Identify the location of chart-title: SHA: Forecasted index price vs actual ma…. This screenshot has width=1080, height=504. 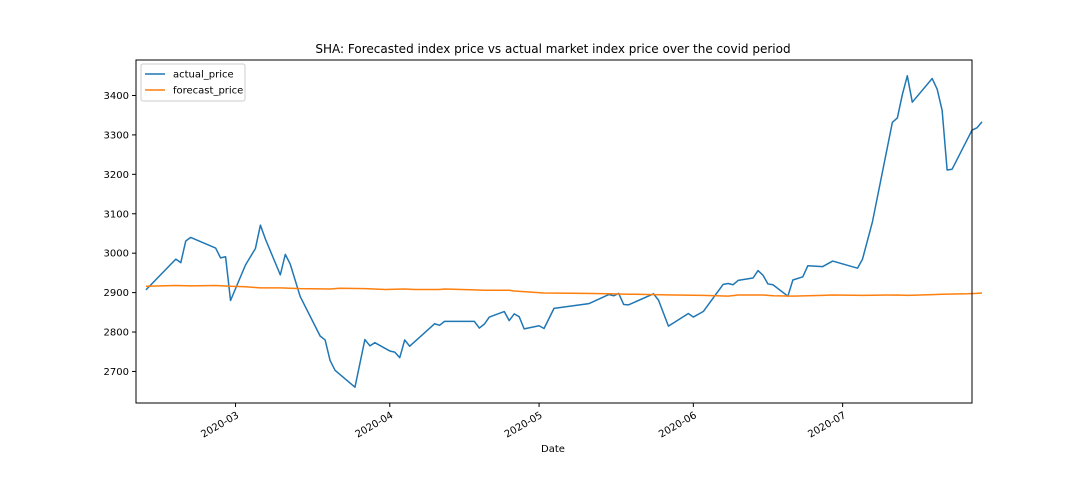
(552, 49).